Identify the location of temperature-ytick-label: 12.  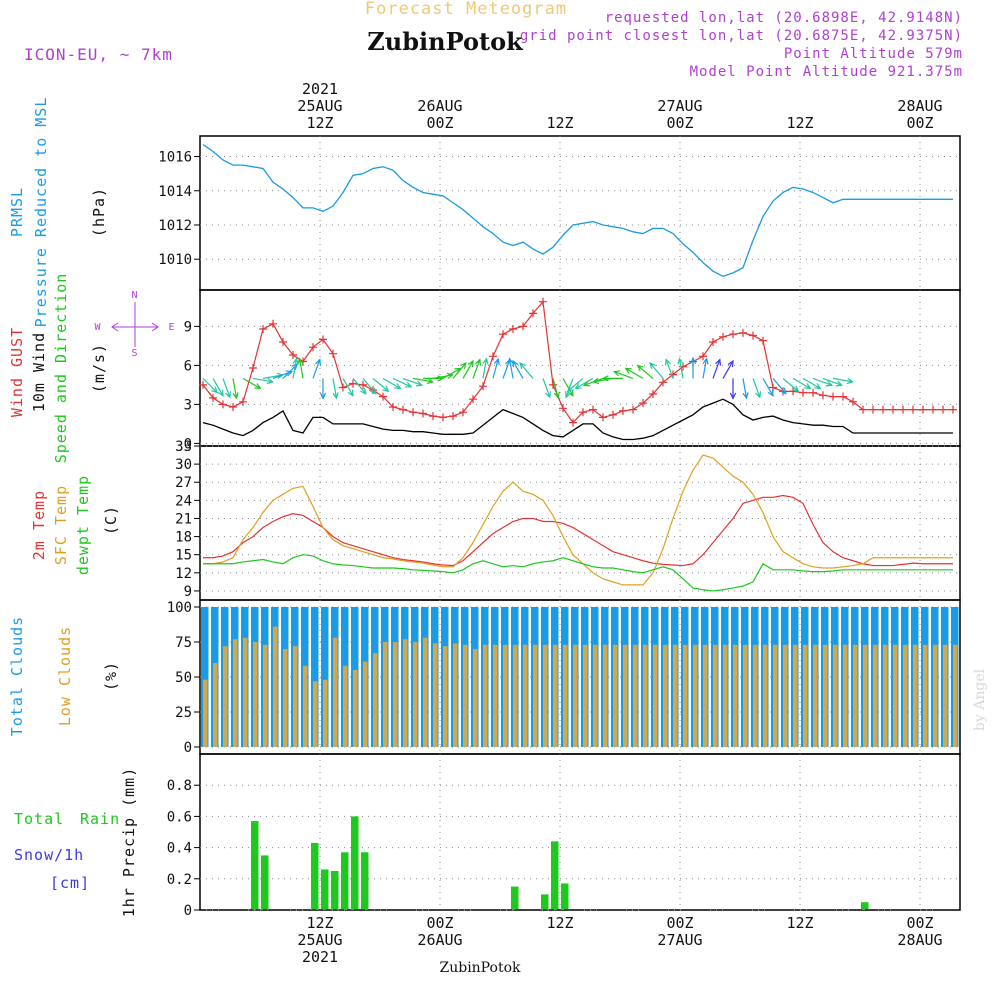
(183, 574).